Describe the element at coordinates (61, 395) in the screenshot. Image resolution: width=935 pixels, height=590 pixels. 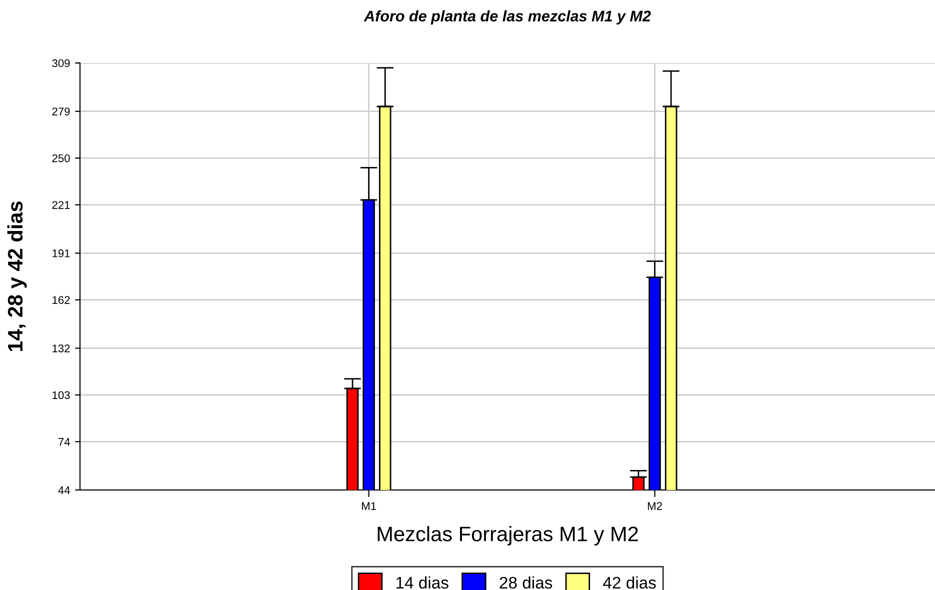
I see `y-tick-label: 103` at that location.